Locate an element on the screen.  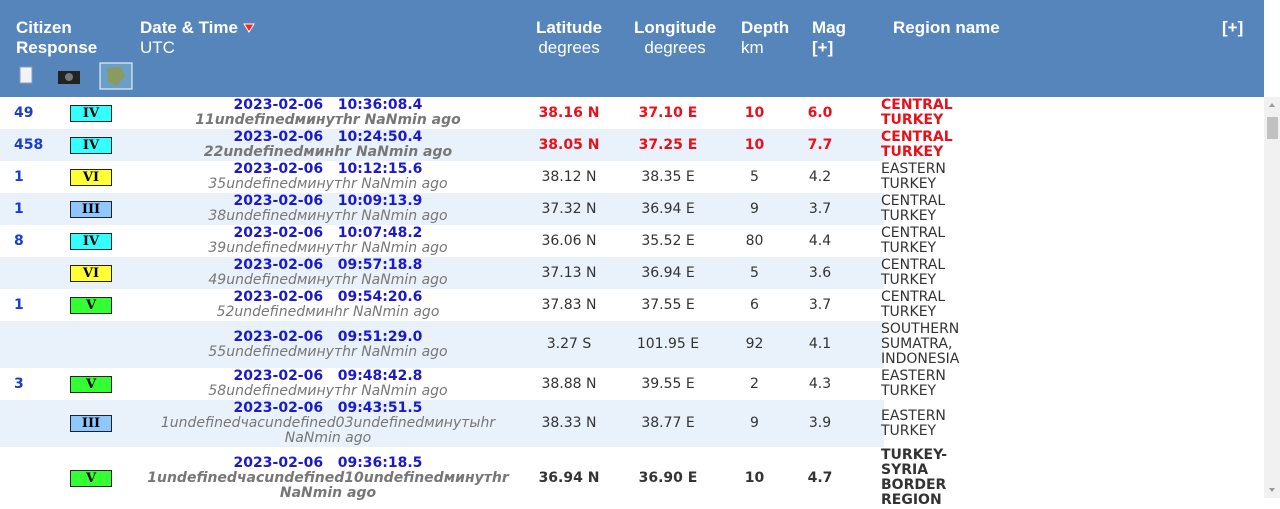
intensity-cell: III is located at coordinates (101, 423).